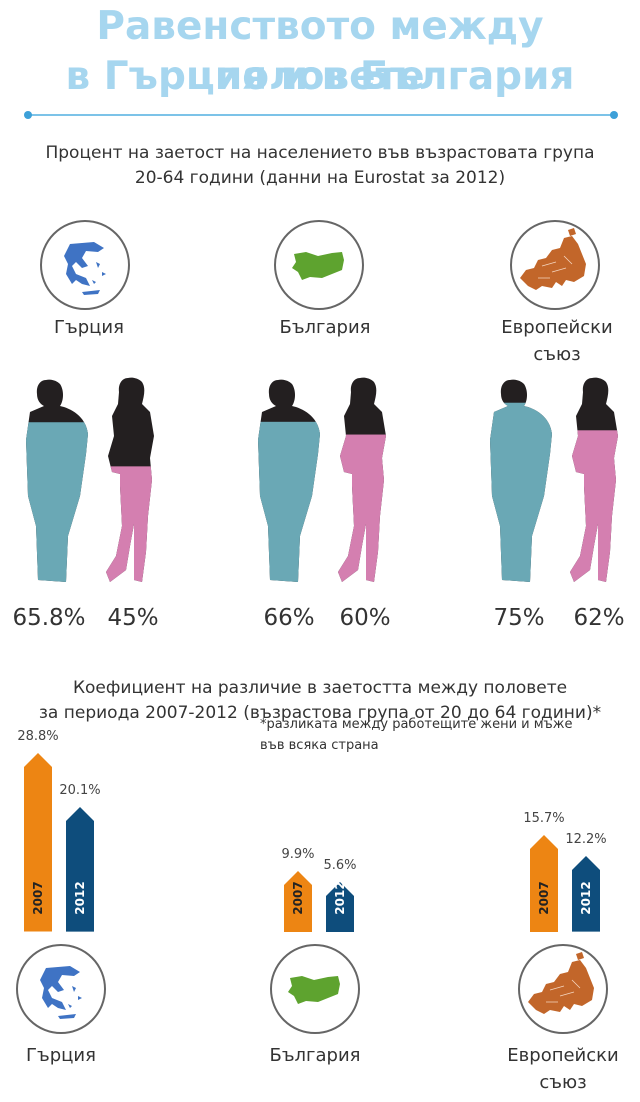 The height and width of the screenshot is (1102, 640). I want to click on greece-2007-value: 28.8%, so click(38, 737).